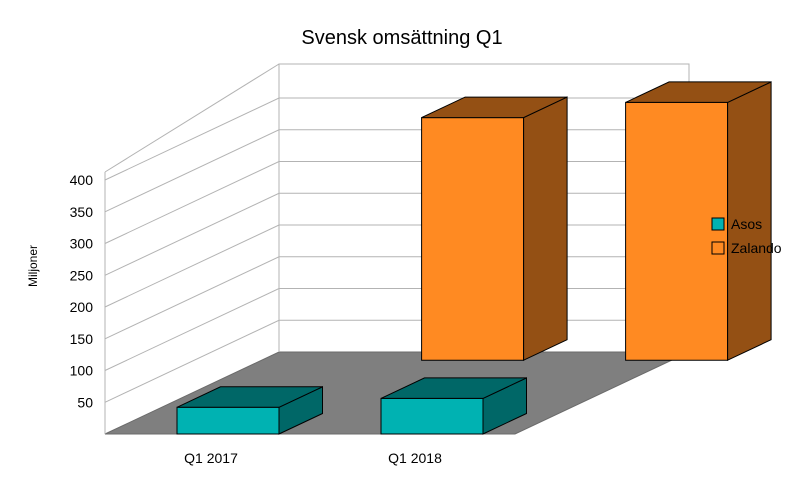  I want to click on y-tick-label: 150, so click(82, 339).